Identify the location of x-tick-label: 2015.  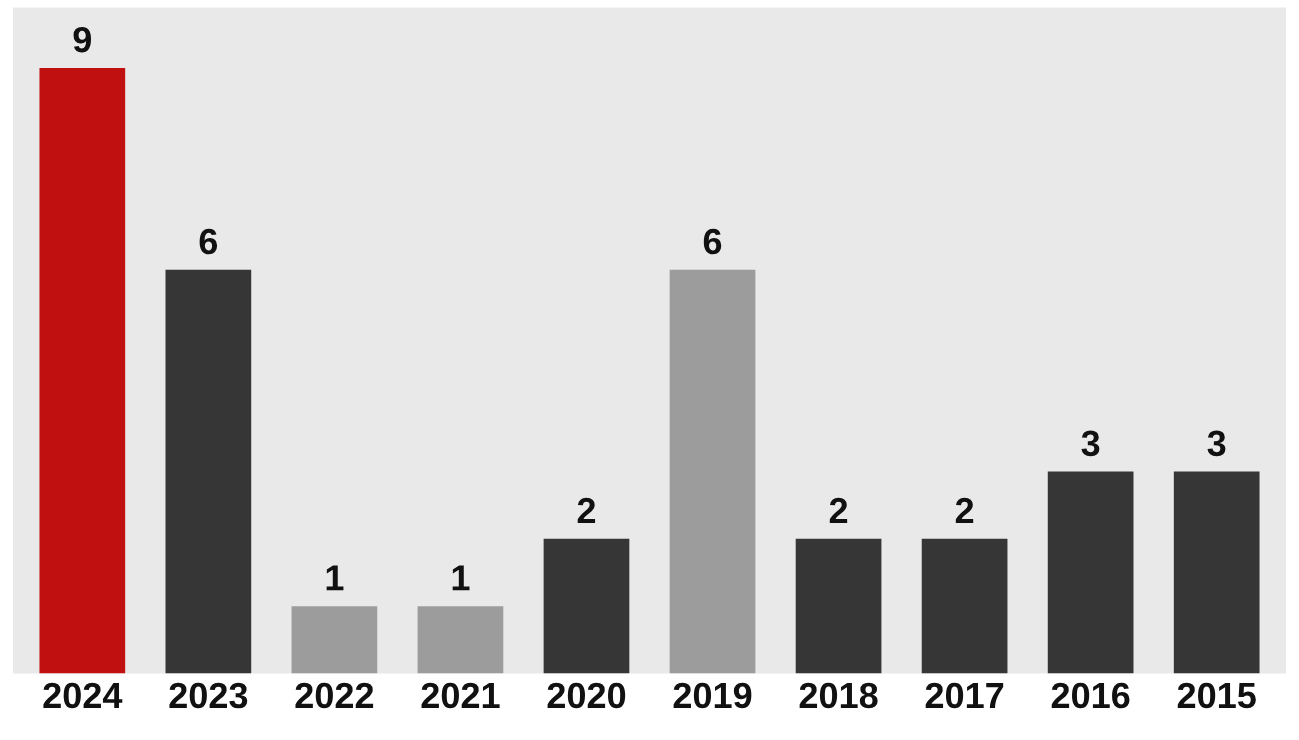
(1216, 695).